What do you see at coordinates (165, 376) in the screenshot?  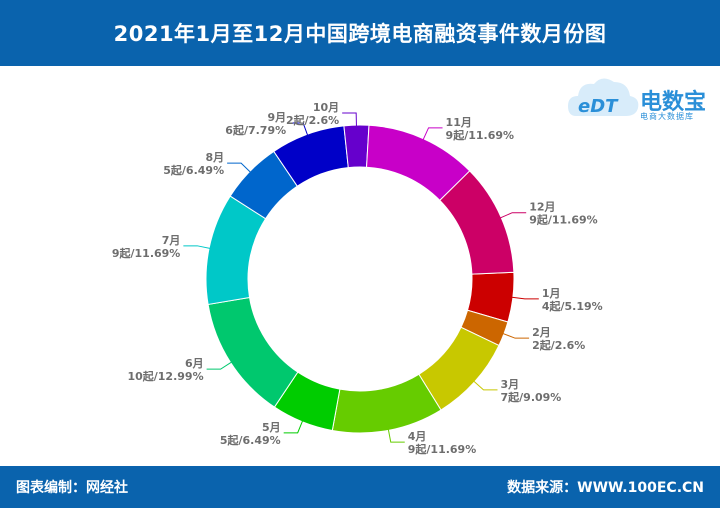 I see `value-label: 10起/12.99%` at bounding box center [165, 376].